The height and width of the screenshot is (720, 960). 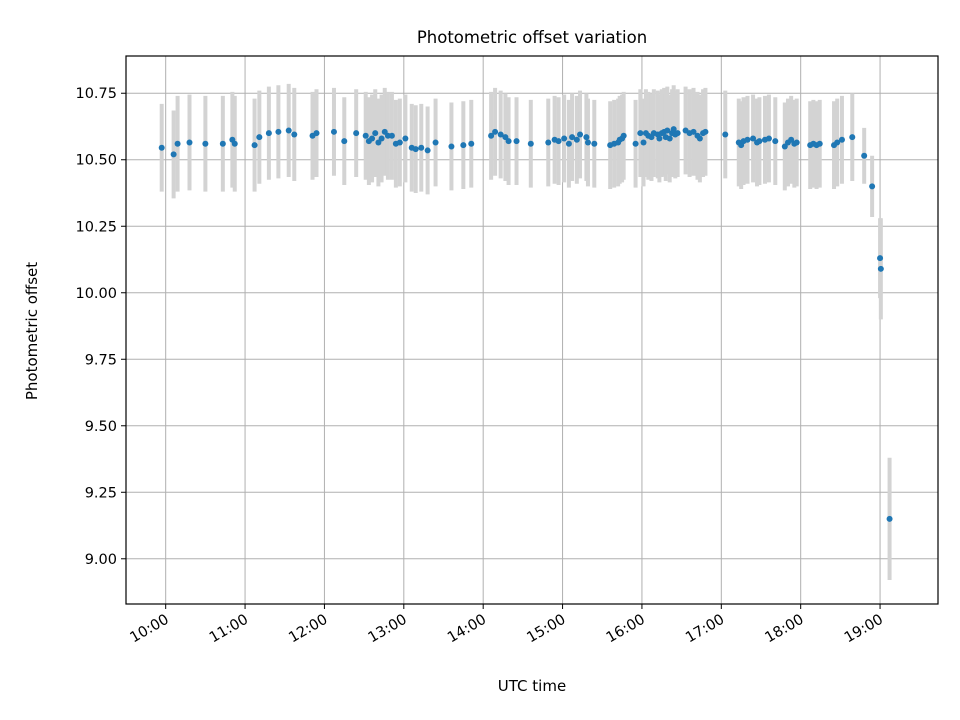 I want to click on y-tick-label: 10.00, so click(x=96, y=294).